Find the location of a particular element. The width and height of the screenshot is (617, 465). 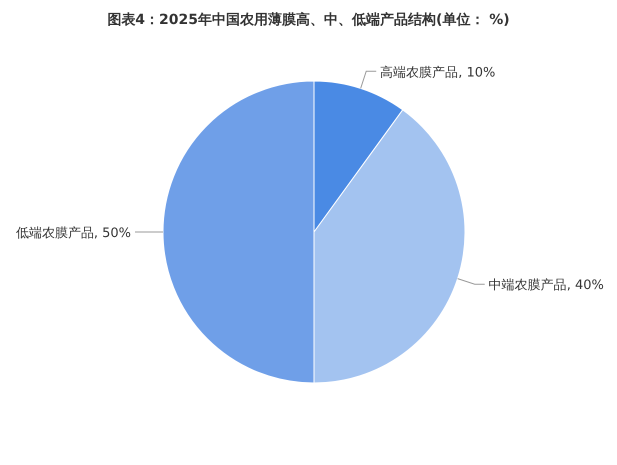

slice-label: 低端农膜产品, 50% is located at coordinates (73, 233).